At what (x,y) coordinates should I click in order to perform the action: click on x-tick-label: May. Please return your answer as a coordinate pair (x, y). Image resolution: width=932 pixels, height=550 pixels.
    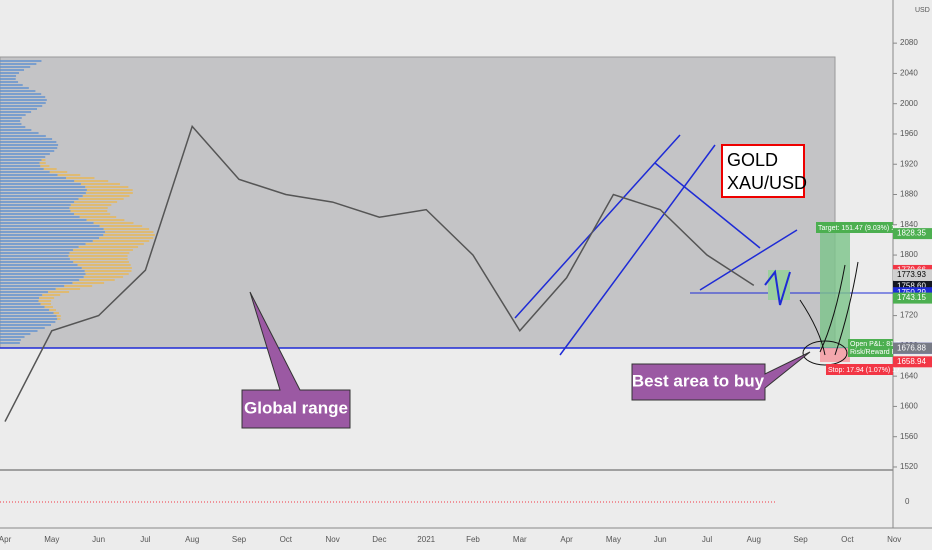
    Looking at the image, I should click on (51, 539).